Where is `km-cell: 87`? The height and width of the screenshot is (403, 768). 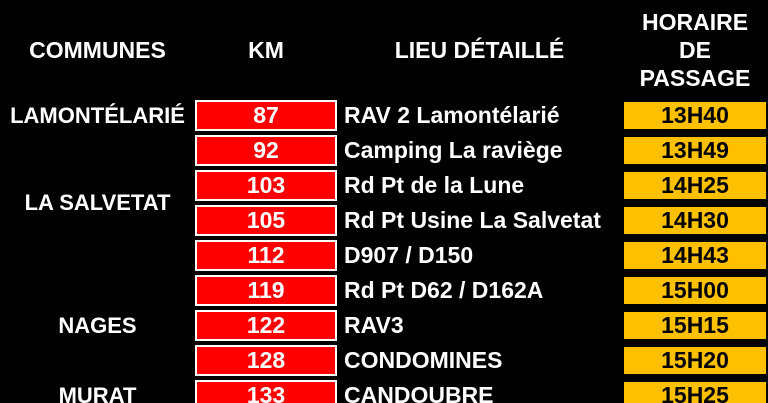
km-cell: 87 is located at coordinates (266, 115).